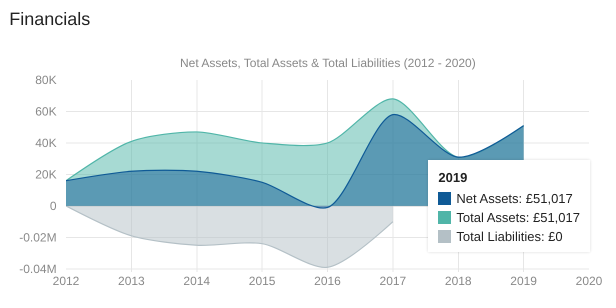 The width and height of the screenshot is (616, 308). I want to click on annotation: Net Assets: £51,017, so click(514, 198).